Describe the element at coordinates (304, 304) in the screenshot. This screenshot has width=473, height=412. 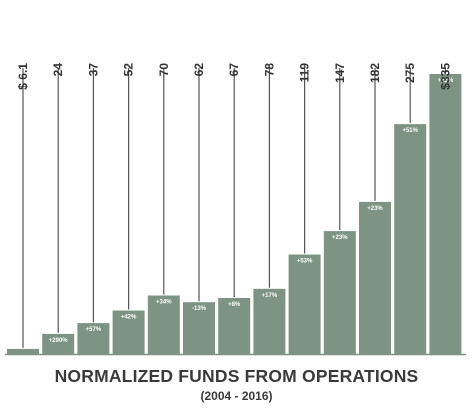
I see `bar-2012` at that location.